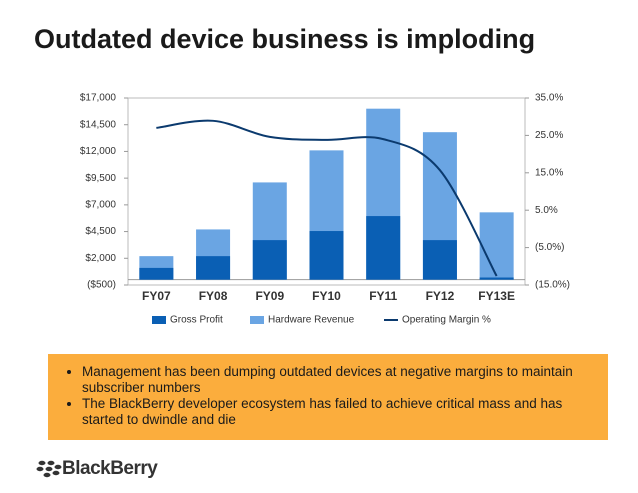 The image size is (638, 493). I want to click on y2-tick-label: 15.0%, so click(549, 172).